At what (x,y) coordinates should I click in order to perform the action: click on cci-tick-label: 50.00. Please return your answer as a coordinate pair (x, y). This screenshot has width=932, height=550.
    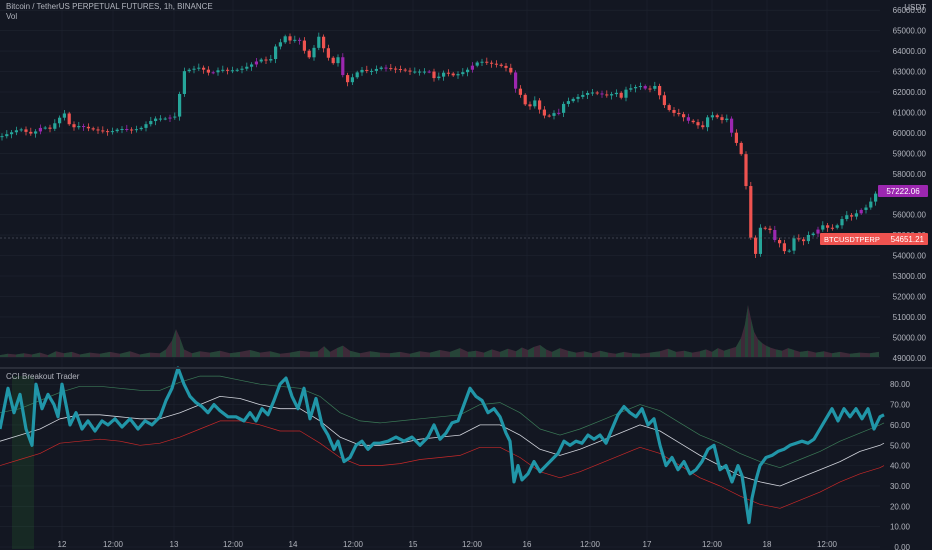
    Looking at the image, I should click on (900, 445).